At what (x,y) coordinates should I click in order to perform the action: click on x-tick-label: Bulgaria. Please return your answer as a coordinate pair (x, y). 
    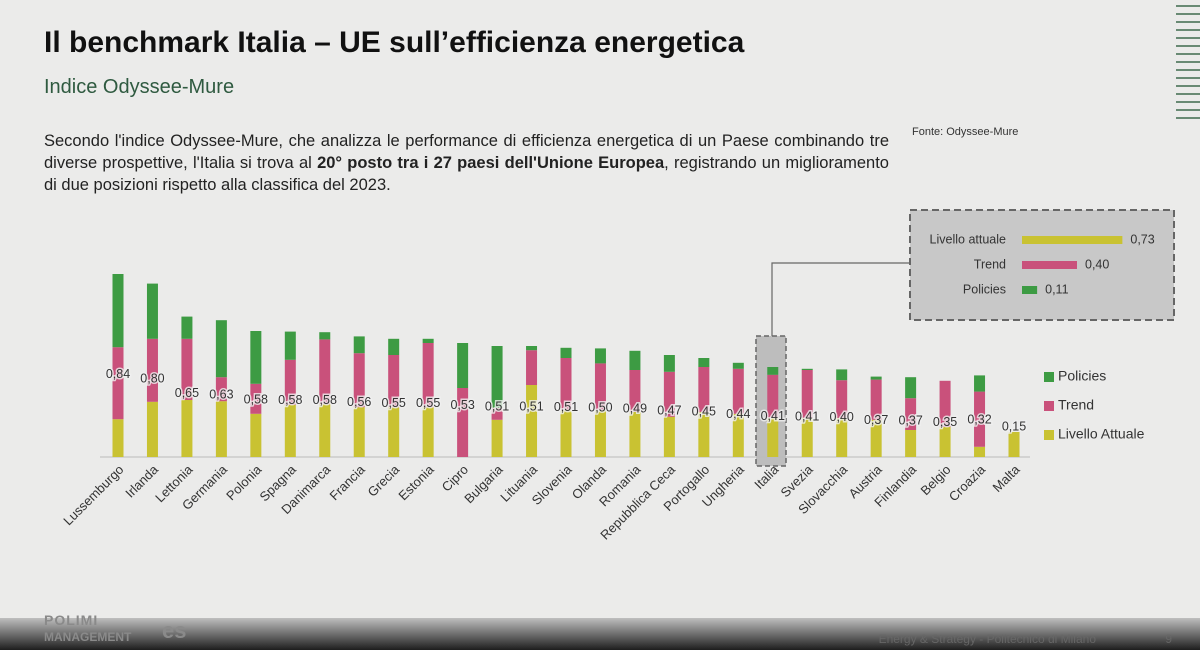
    Looking at the image, I should click on (483, 483).